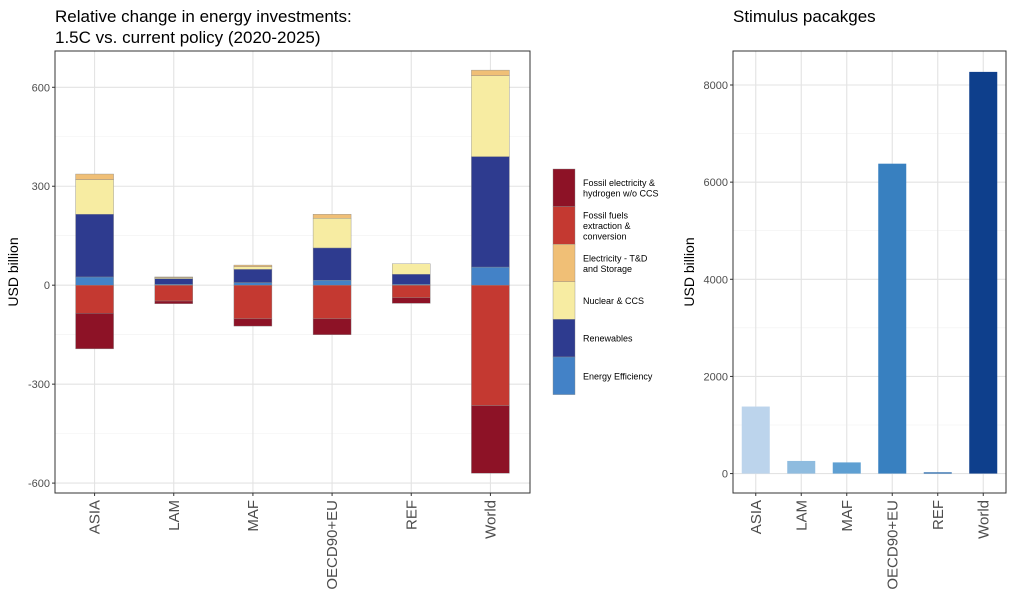  I want to click on legend-label: Nuclear & CCS, so click(613, 301).